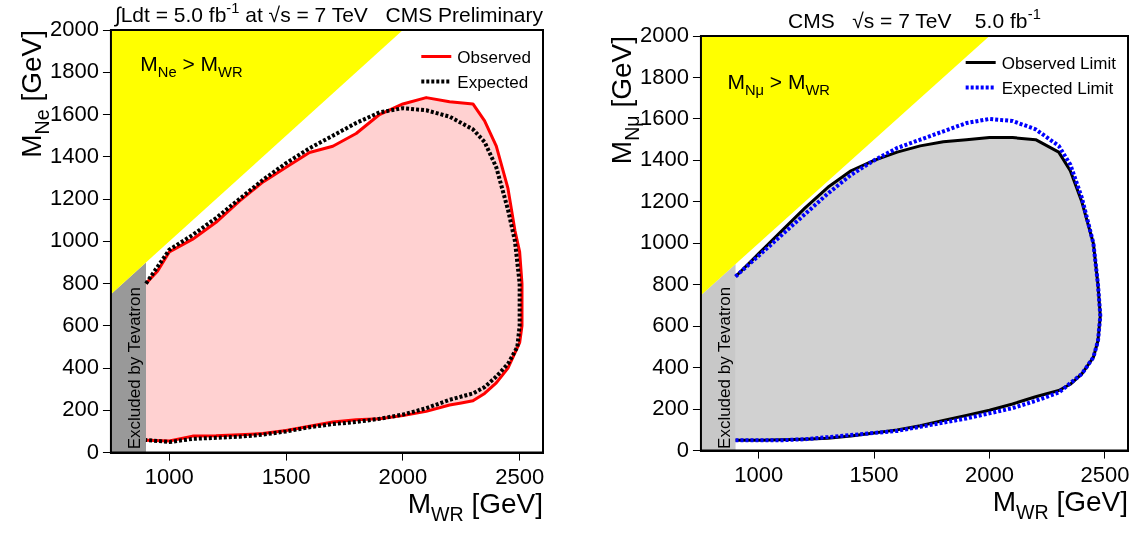 The width and height of the screenshot is (1148, 539). What do you see at coordinates (1059, 63) in the screenshot?
I see `legend-label: Observed Limit` at bounding box center [1059, 63].